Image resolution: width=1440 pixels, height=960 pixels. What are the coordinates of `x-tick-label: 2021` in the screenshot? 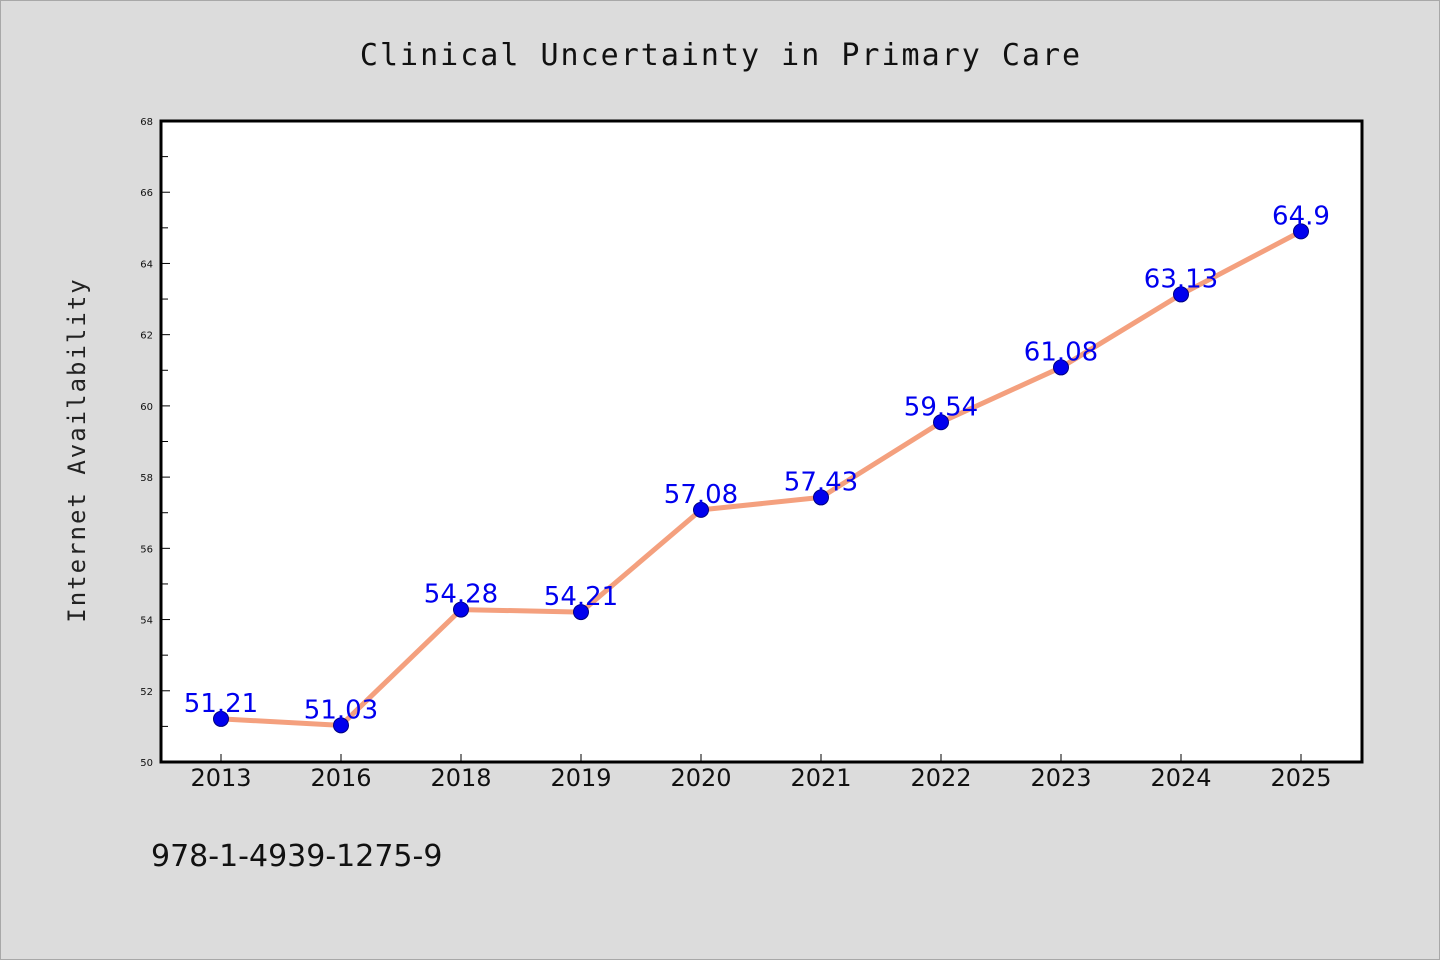 It's located at (820, 778).